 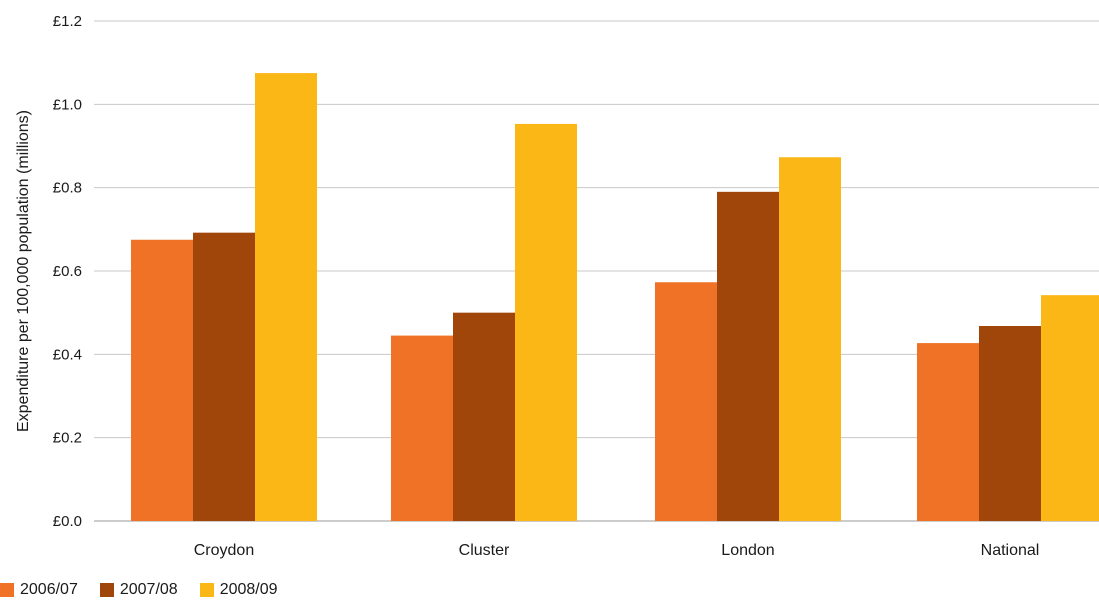 I want to click on legend-label: 2008/09, so click(x=248, y=589).